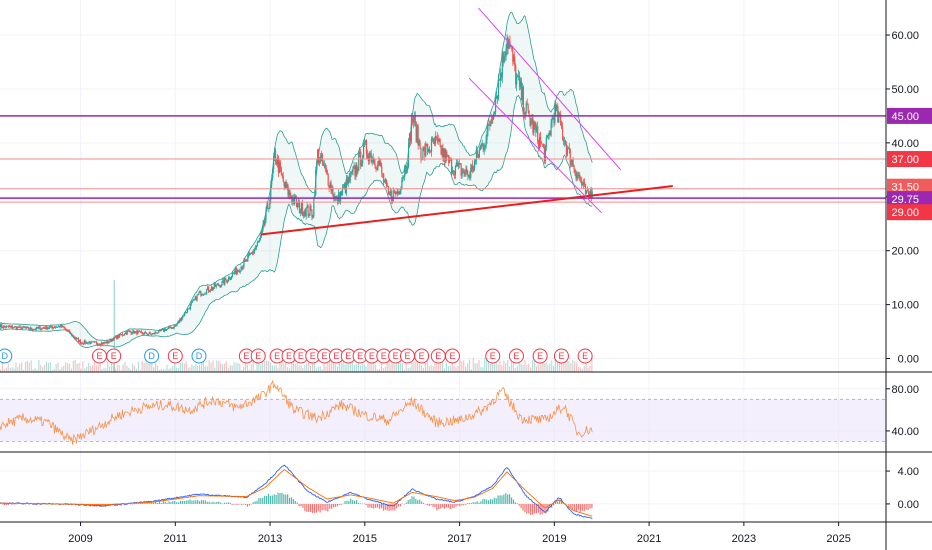  Describe the element at coordinates (909, 159) in the screenshot. I see `price-tag-37-00: 37.00` at that location.